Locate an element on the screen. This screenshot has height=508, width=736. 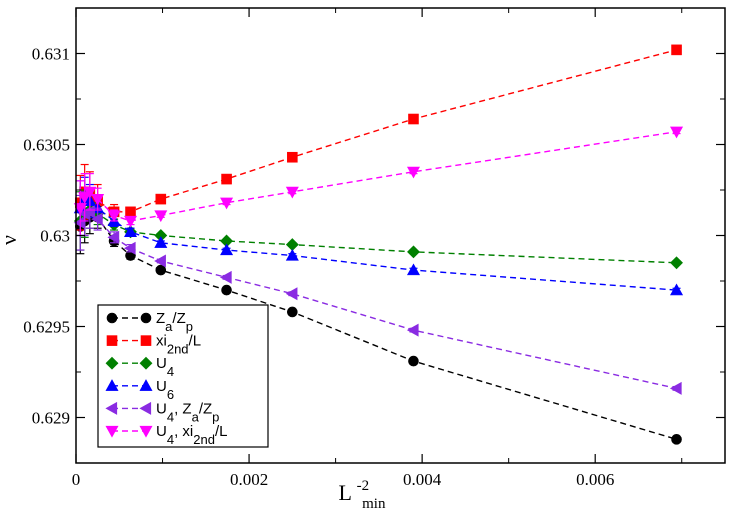
legend-label-subscript: 6 is located at coordinates (170, 393).